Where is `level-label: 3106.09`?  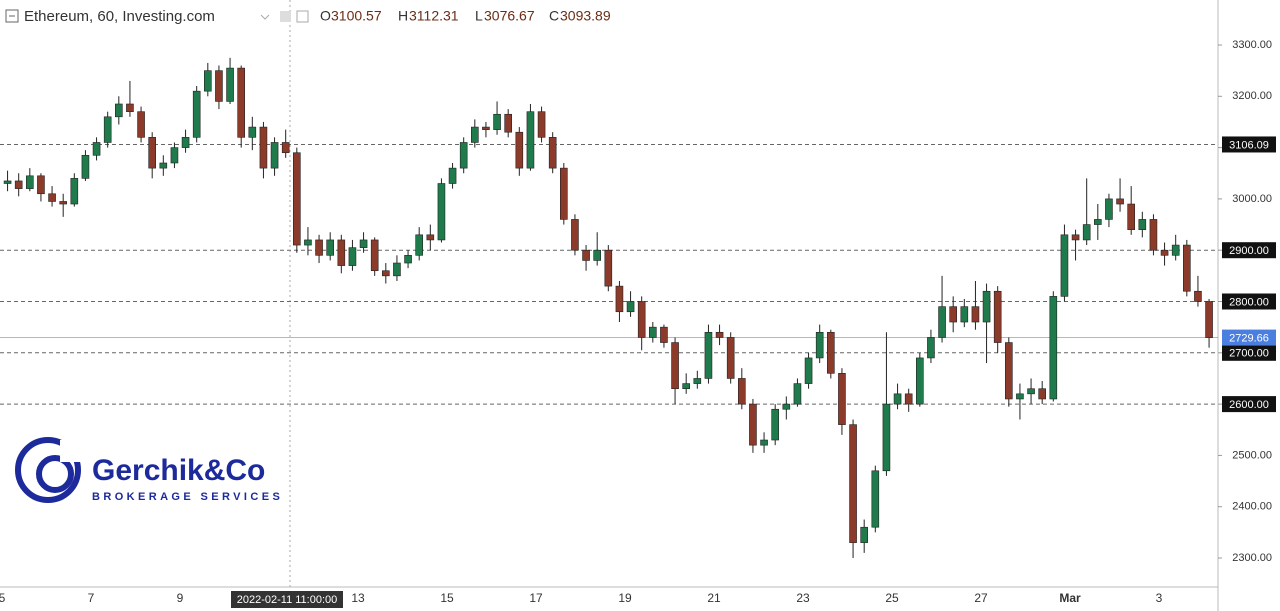
level-label: 3106.09 is located at coordinates (1249, 145).